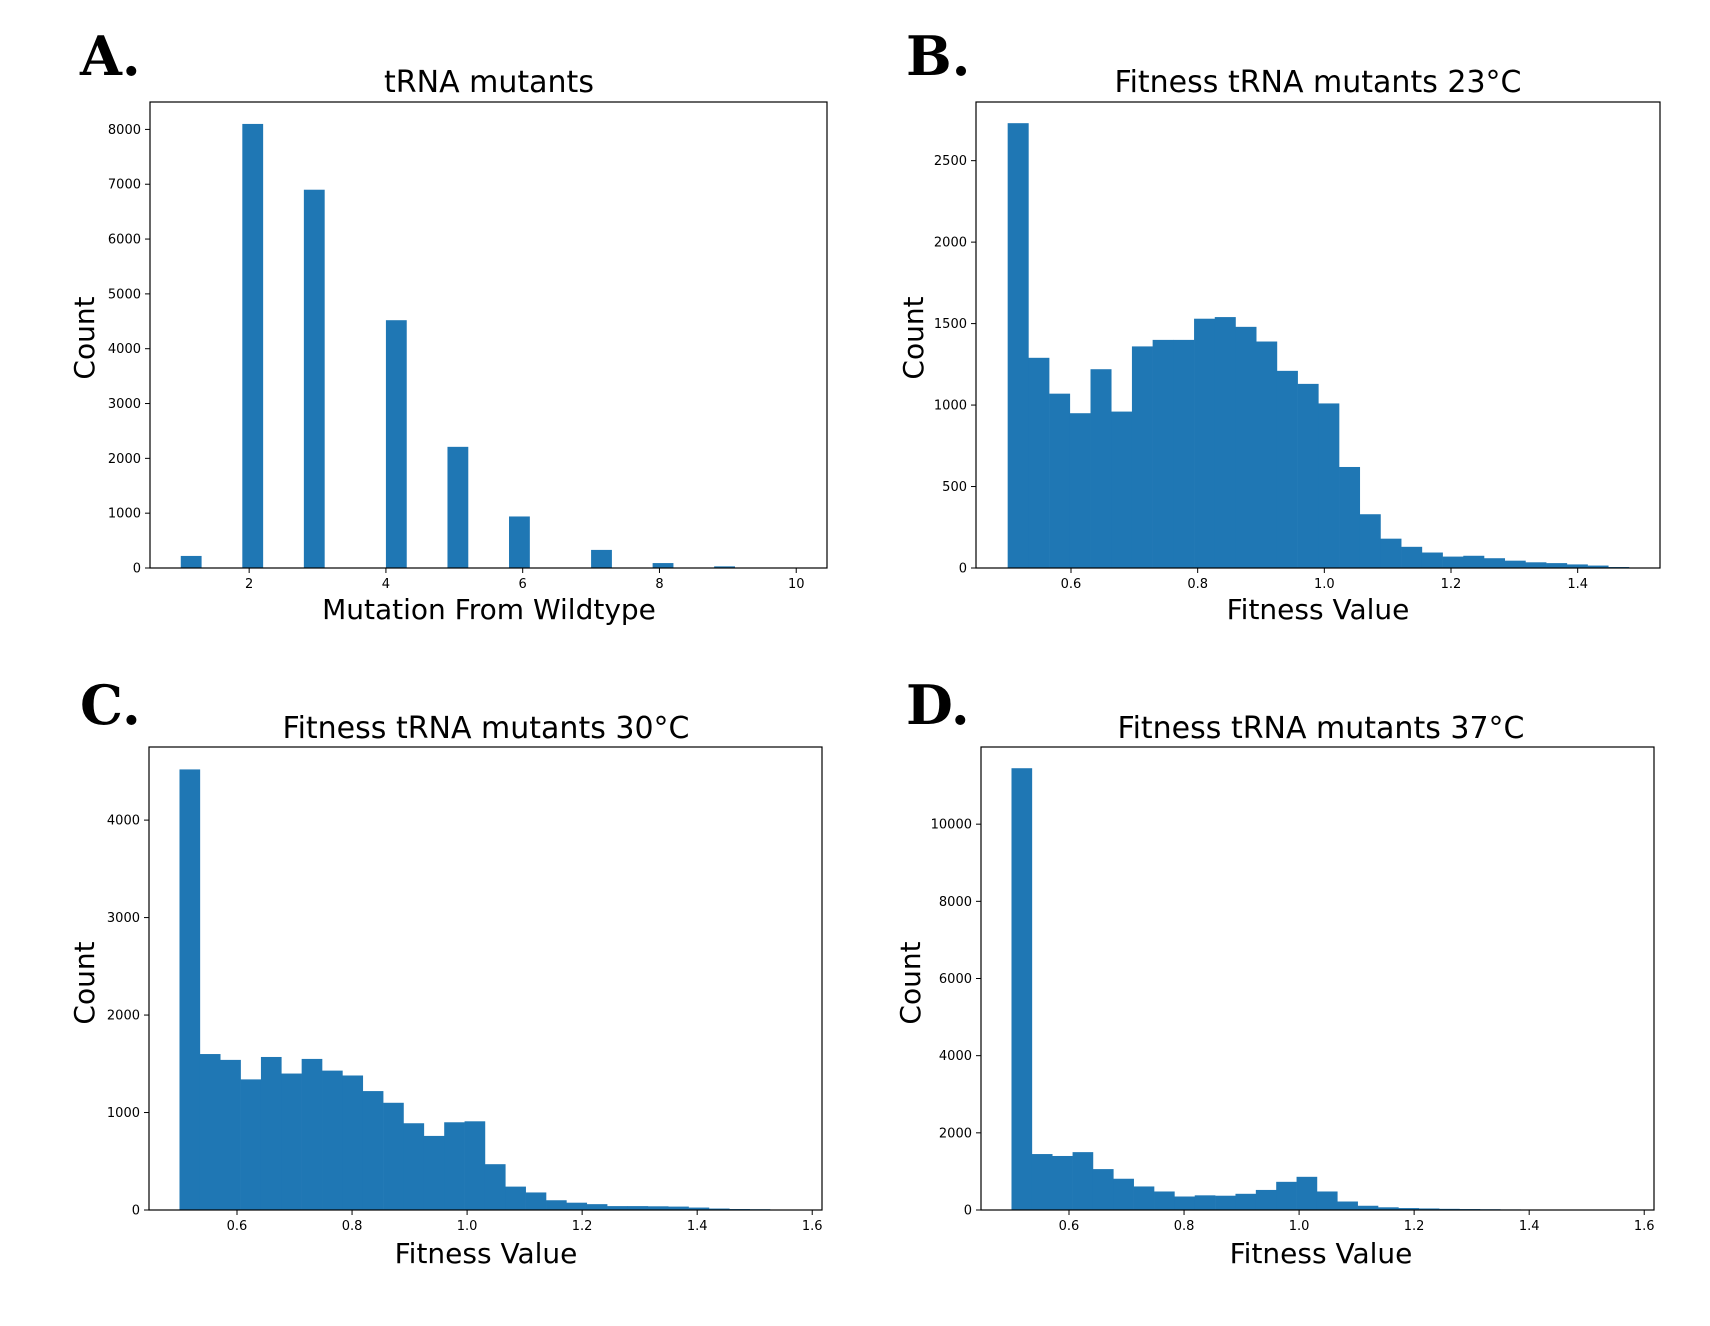 The width and height of the screenshot is (1710, 1326). Describe the element at coordinates (486, 728) in the screenshot. I see `chart-title: Fitness tRNA mutants 30°C` at that location.